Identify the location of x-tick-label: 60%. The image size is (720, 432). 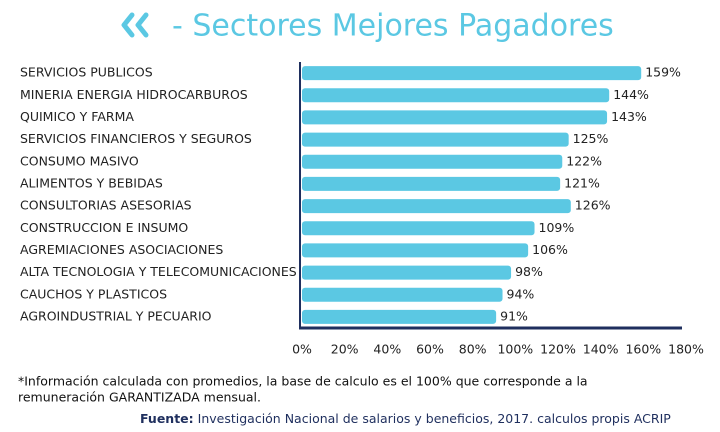
(430, 349).